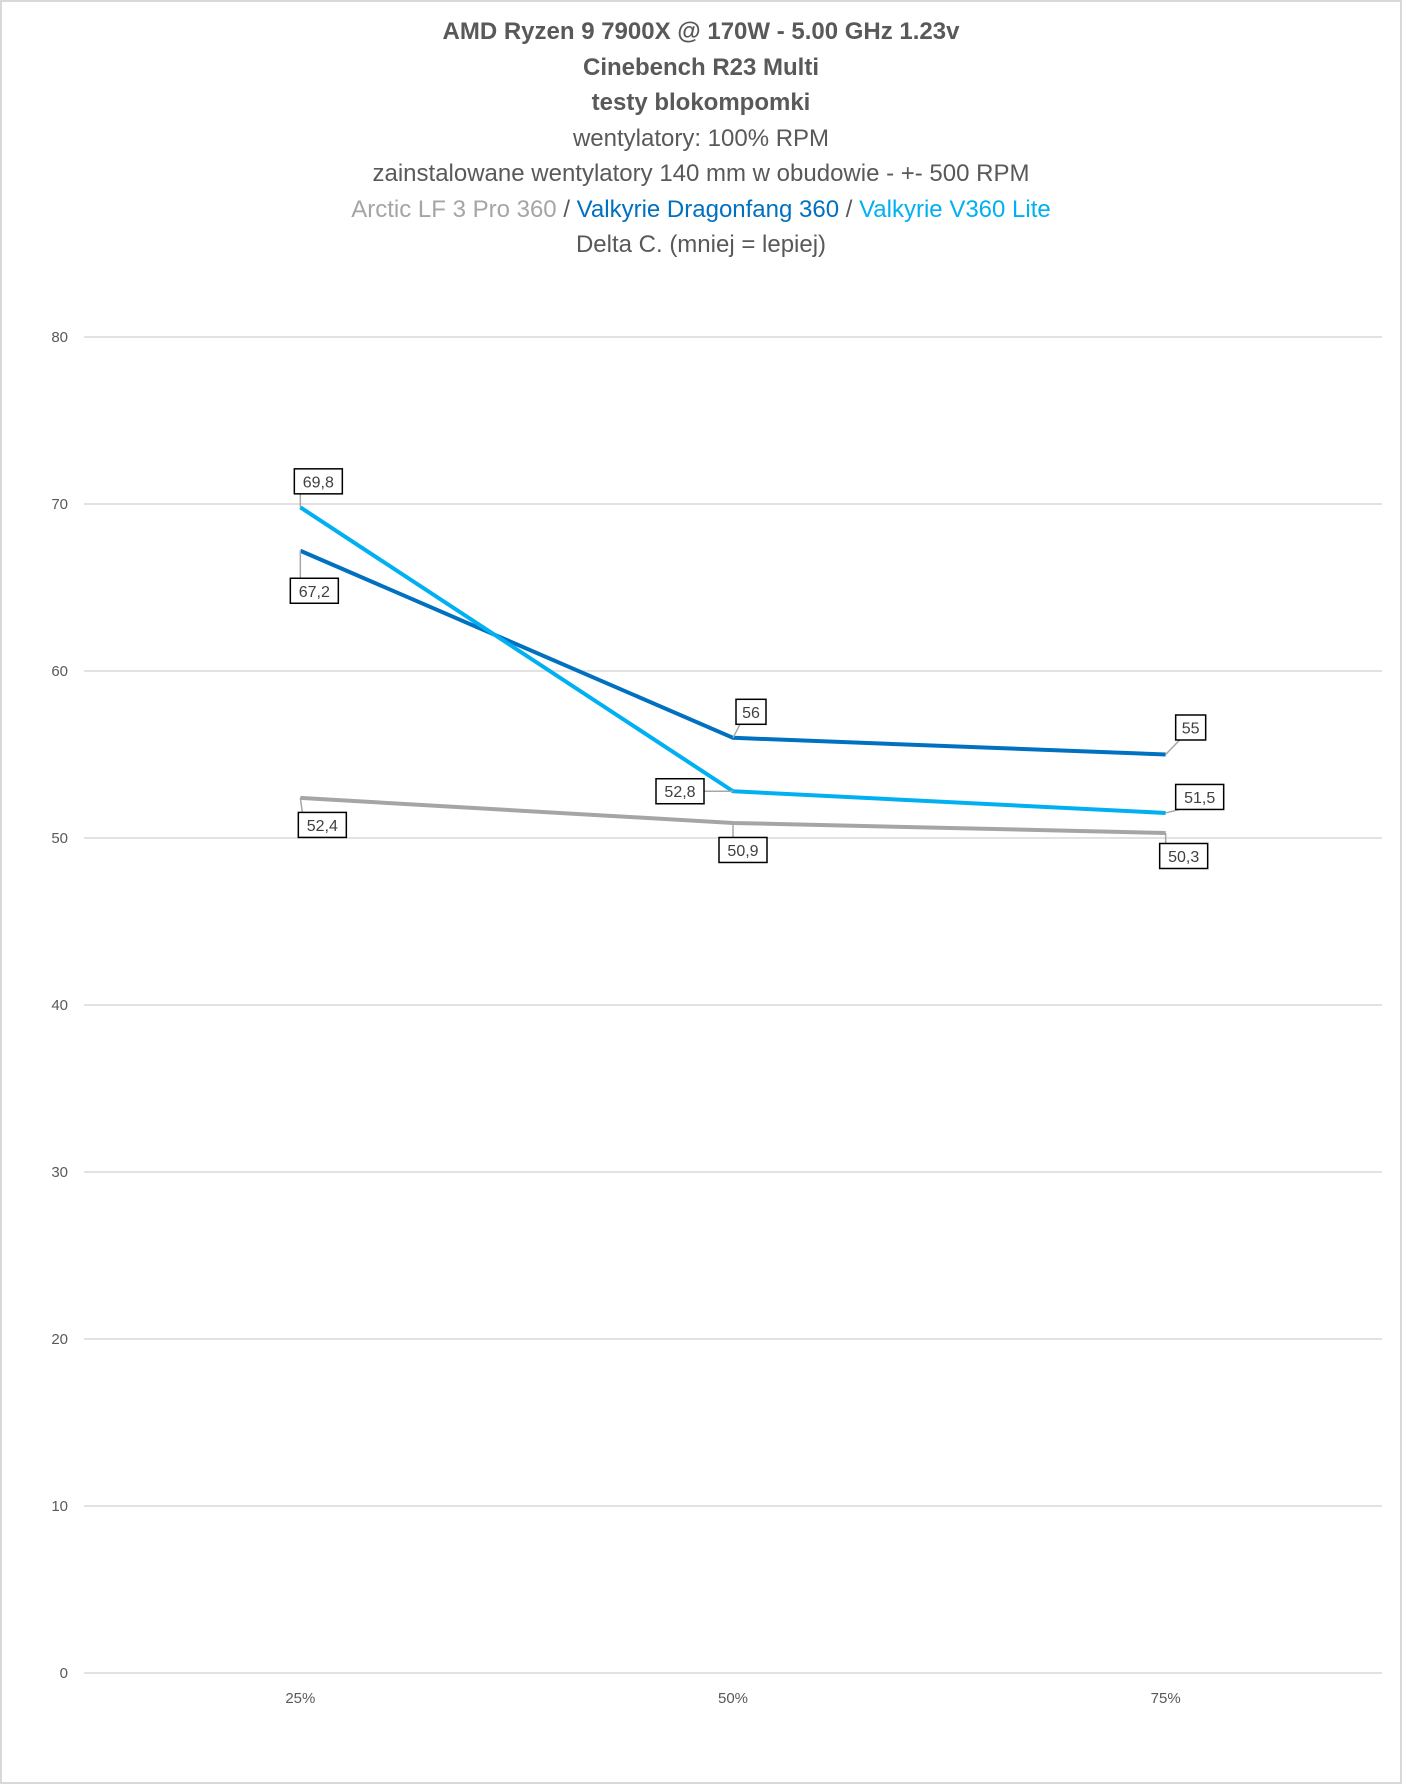 This screenshot has width=1402, height=1784. I want to click on data-label: 52,4, so click(322, 818).